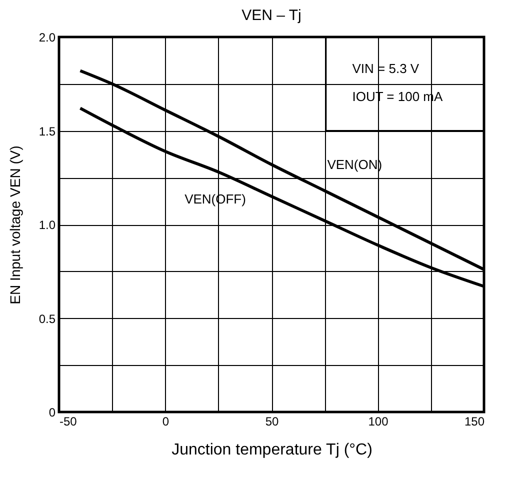  I want to click on y-axis-title: EN Input voltage VEN (V), so click(14, 225).